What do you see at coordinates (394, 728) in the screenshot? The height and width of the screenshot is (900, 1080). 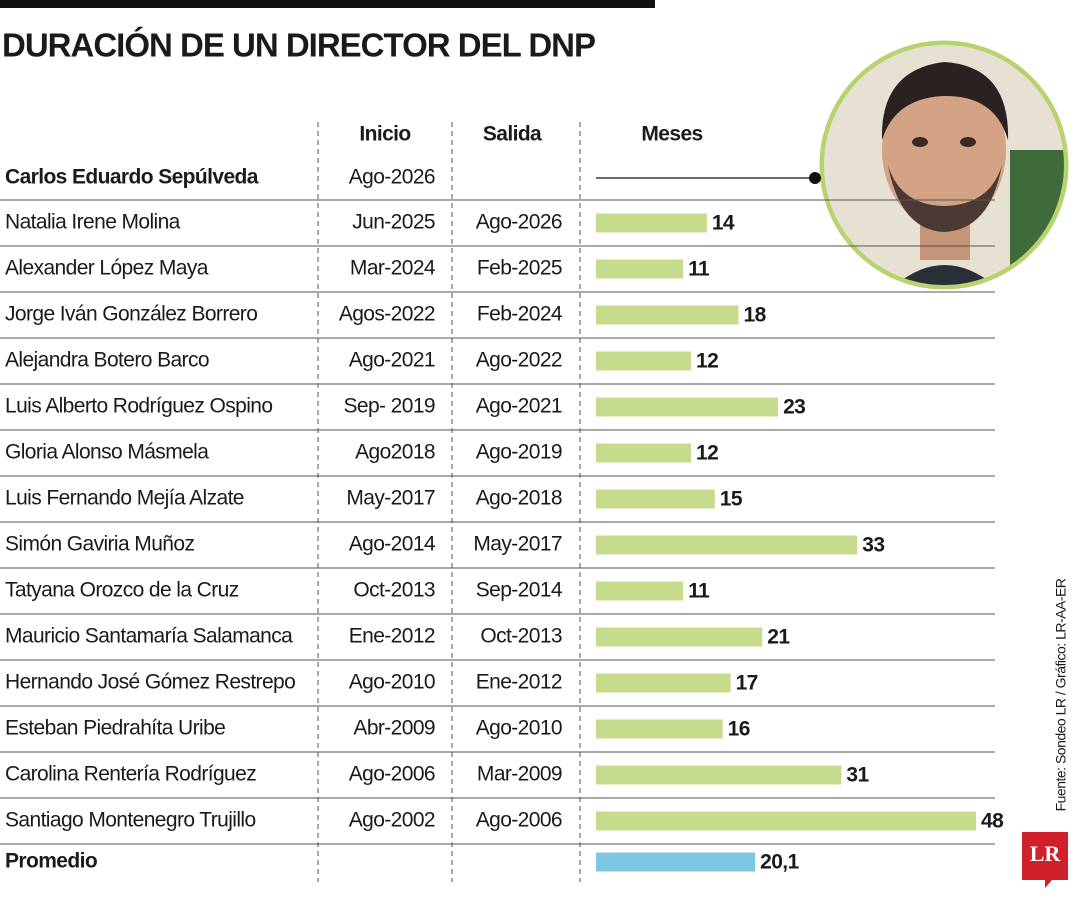 I see `row-start: Abr-2009` at bounding box center [394, 728].